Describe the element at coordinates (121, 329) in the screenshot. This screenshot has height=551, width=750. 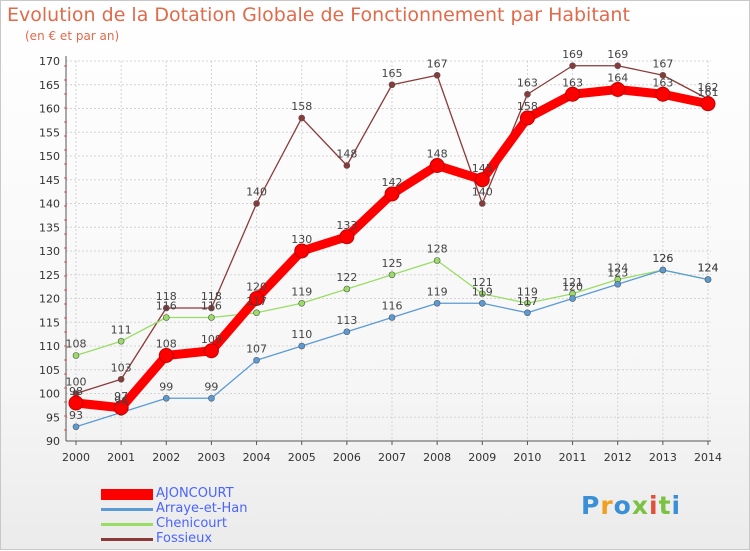
I see `data-label-chenicourt: 111` at that location.